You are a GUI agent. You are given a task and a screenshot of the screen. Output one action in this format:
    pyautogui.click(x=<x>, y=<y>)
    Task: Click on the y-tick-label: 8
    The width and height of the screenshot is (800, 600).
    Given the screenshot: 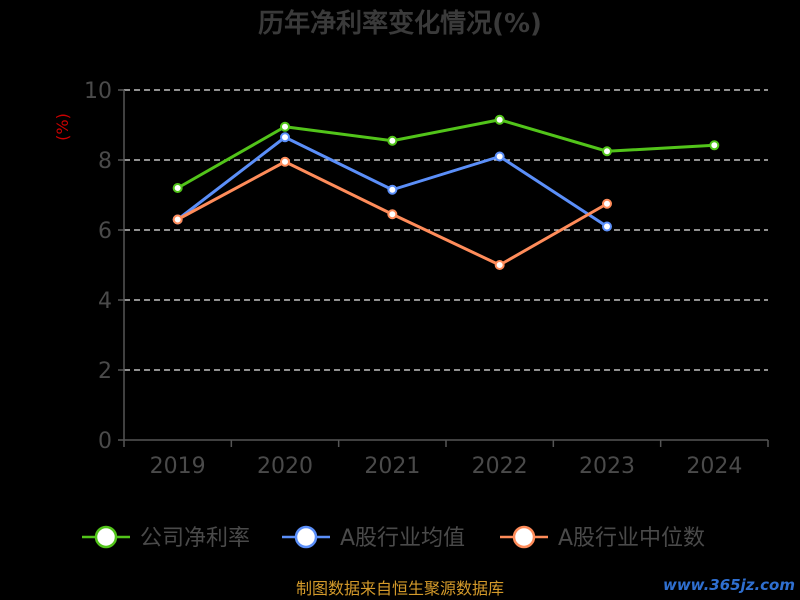 What is the action you would take?
    pyautogui.click(x=105, y=161)
    